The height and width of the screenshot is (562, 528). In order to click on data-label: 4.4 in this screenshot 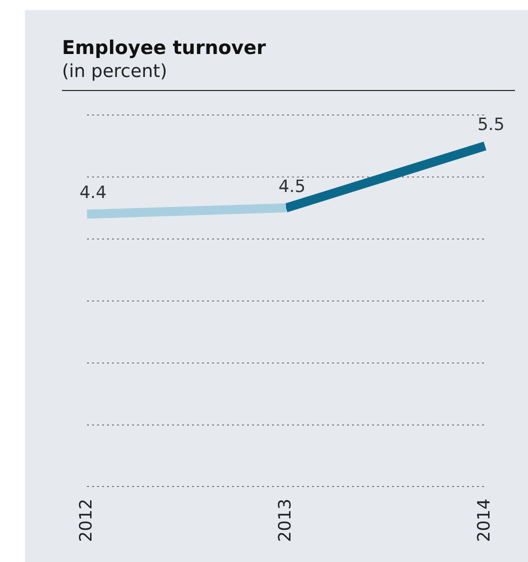, I will do `click(93, 193)`.